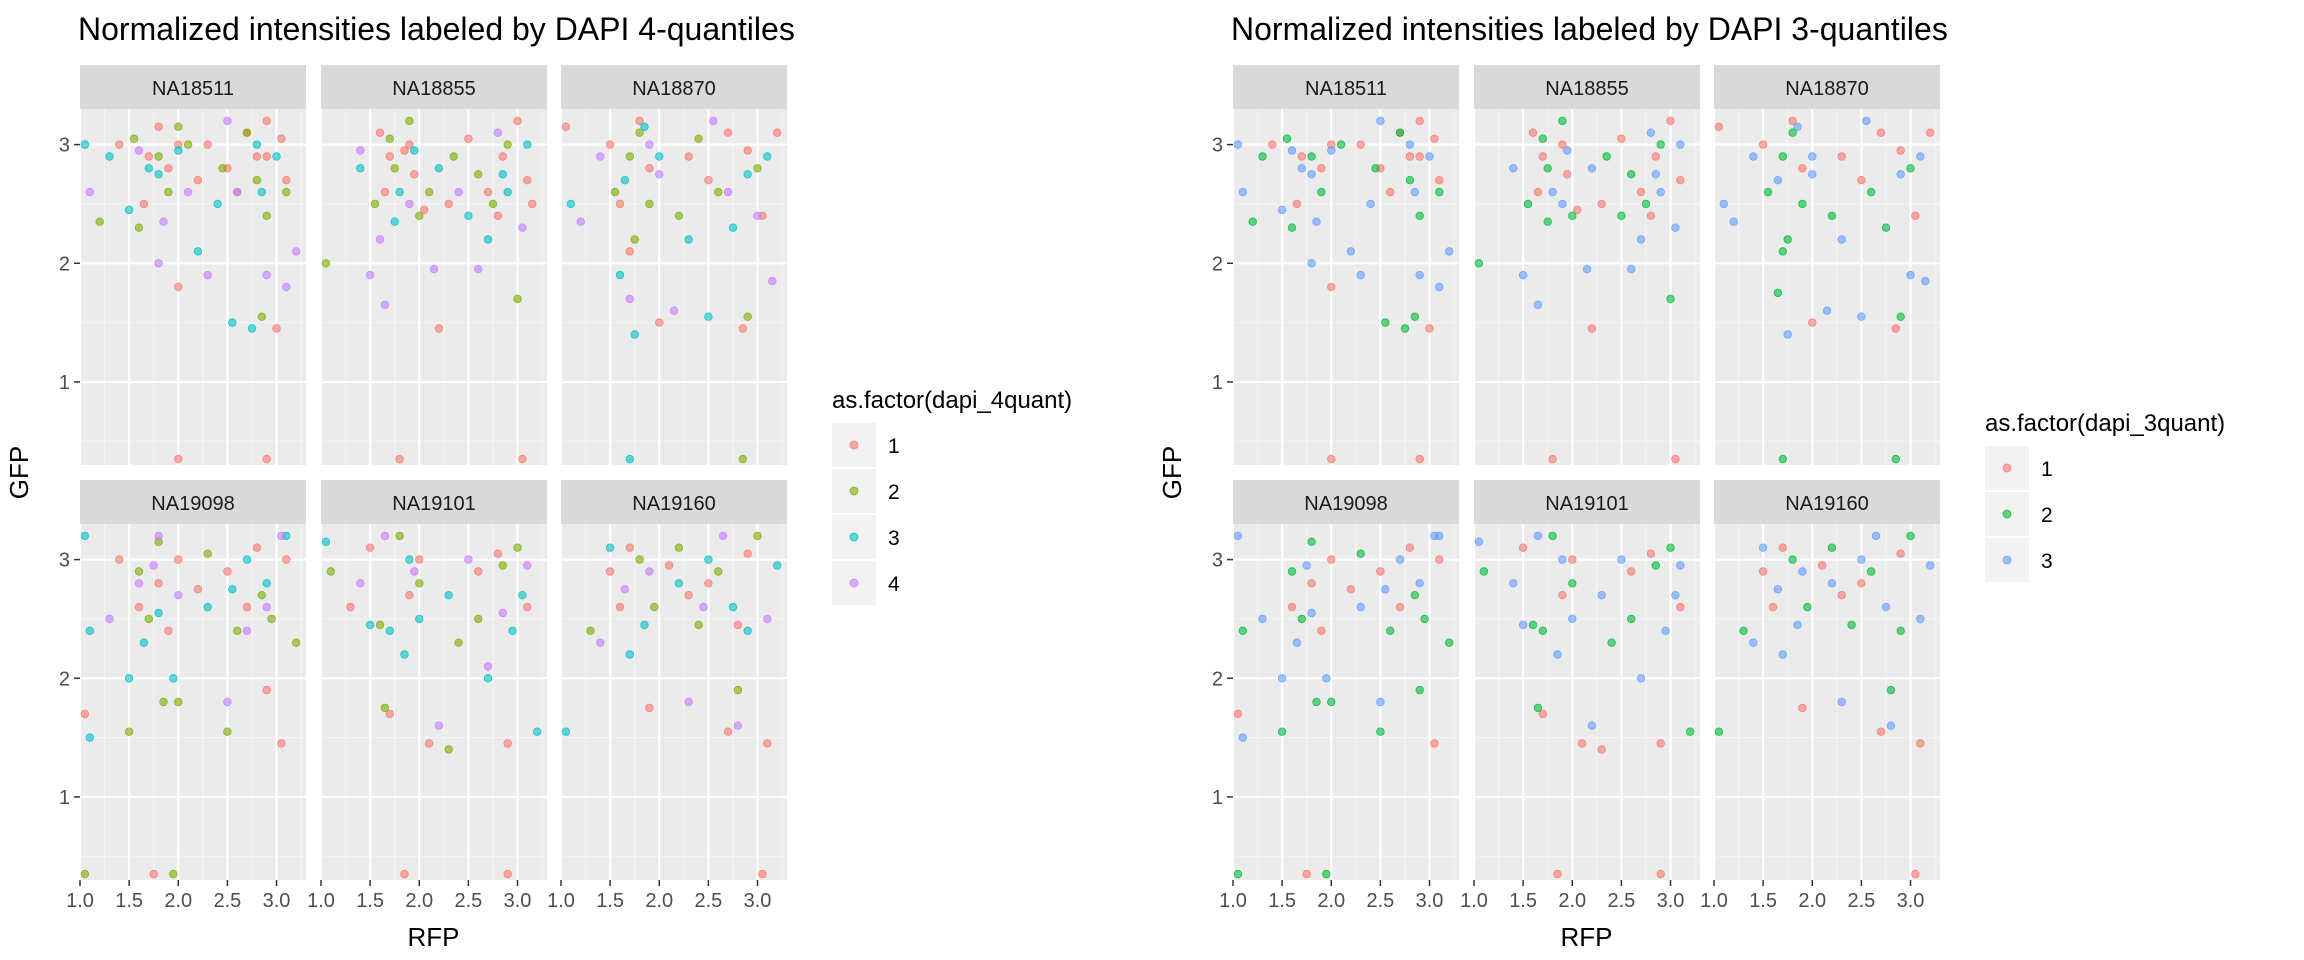 The image size is (2304, 960). I want to click on legend-title: as.factor(dapi_3quant), so click(2105, 423).